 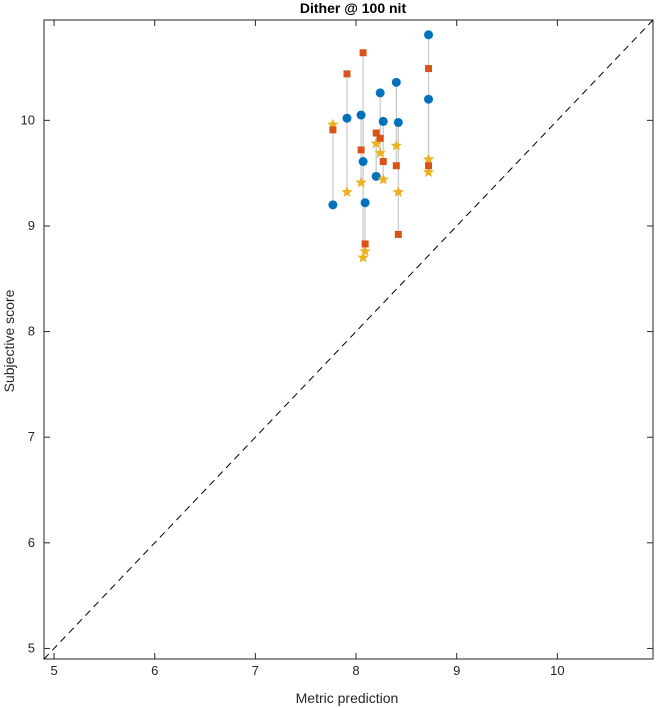 I want to click on y-tick-label: 7, so click(x=31, y=436).